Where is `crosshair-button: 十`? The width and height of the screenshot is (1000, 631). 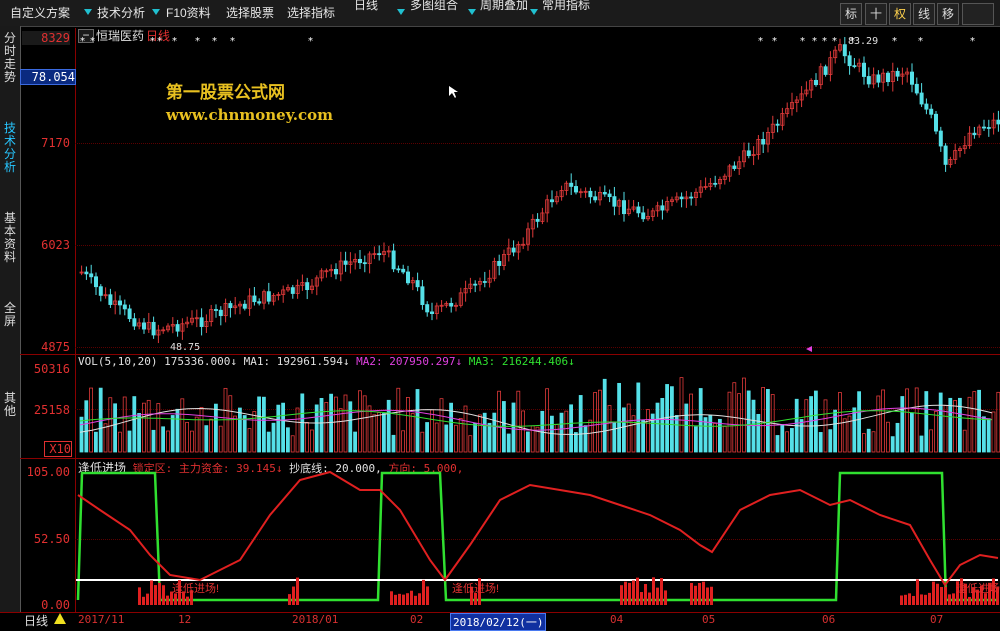
crosshair-button: 十 is located at coordinates (876, 14).